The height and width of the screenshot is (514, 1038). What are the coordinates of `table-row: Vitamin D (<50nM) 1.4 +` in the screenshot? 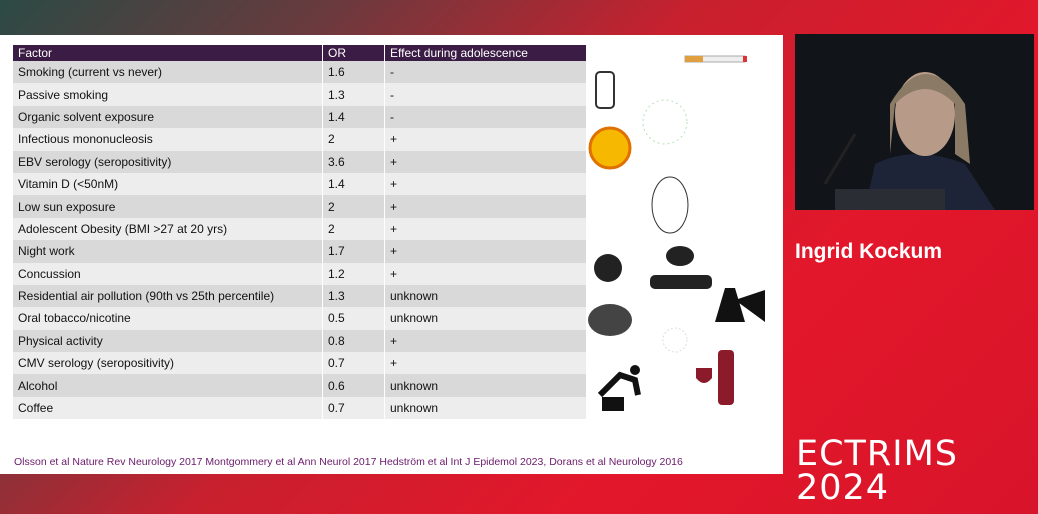 It's located at (299, 184).